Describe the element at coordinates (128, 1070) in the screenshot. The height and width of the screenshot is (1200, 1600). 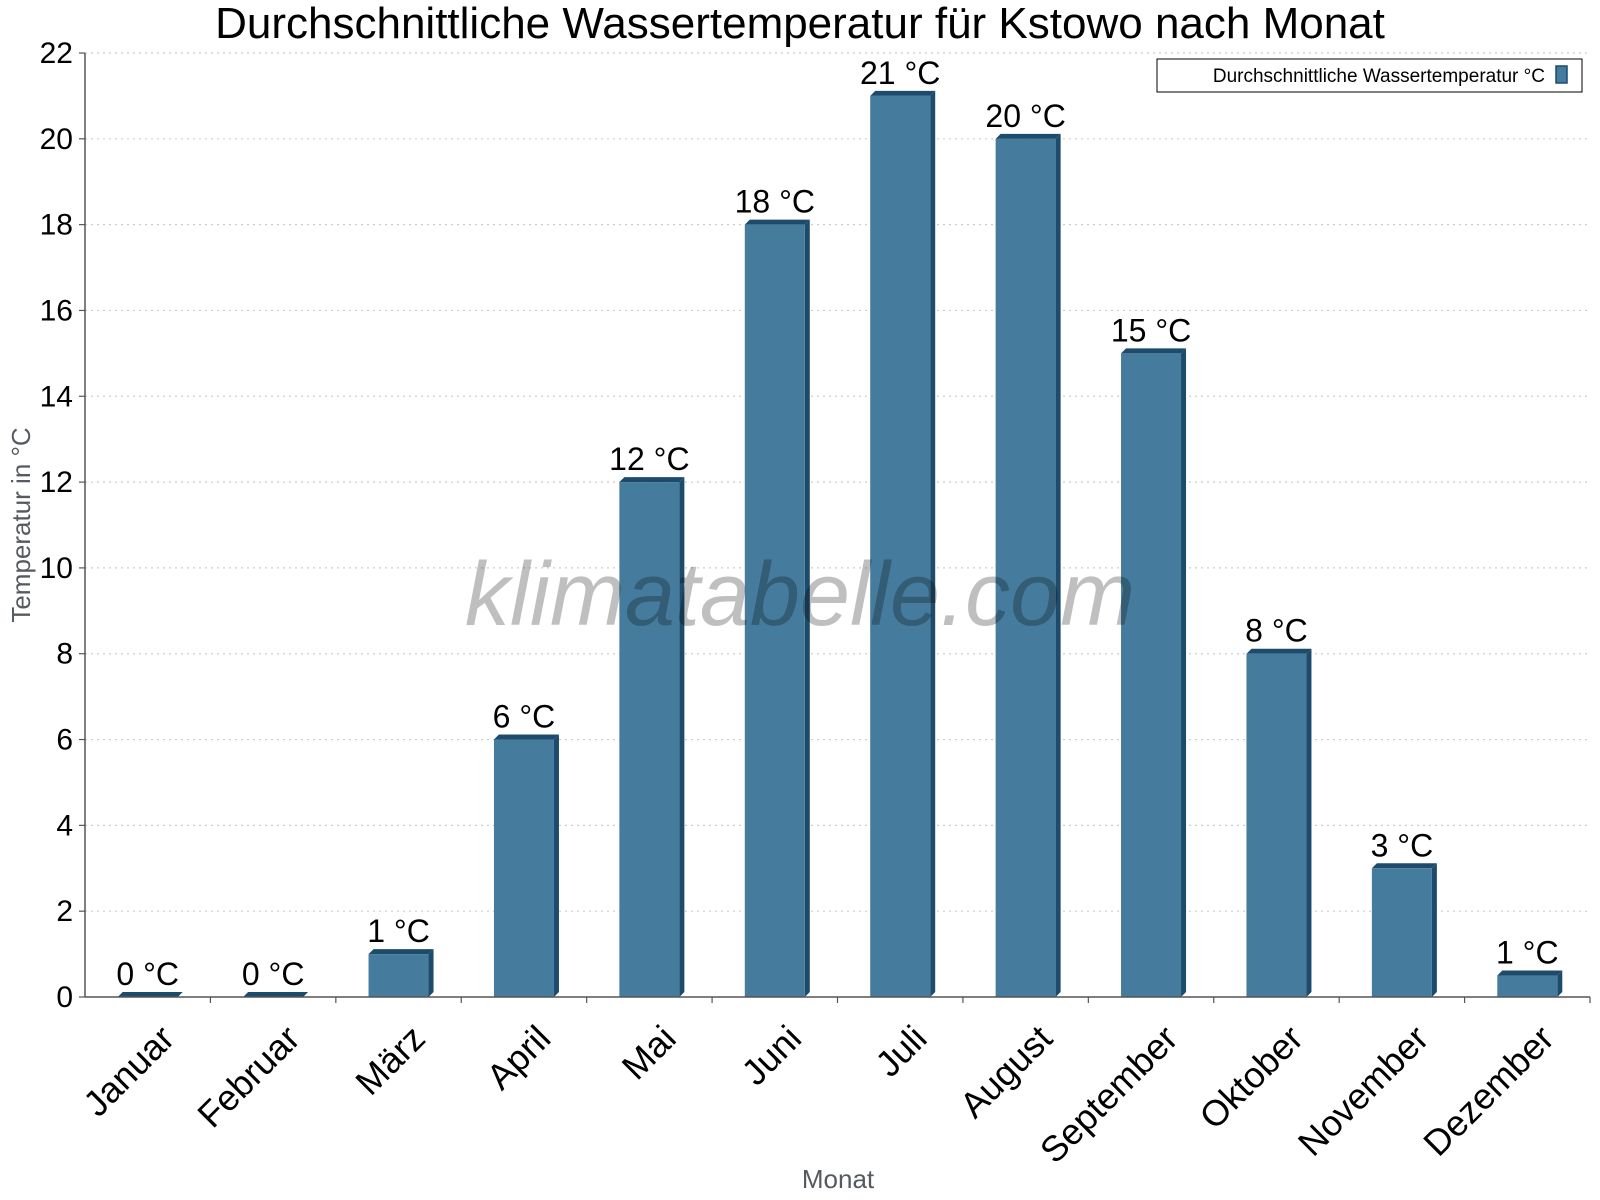
I see `x-tick-label: Januar` at that location.